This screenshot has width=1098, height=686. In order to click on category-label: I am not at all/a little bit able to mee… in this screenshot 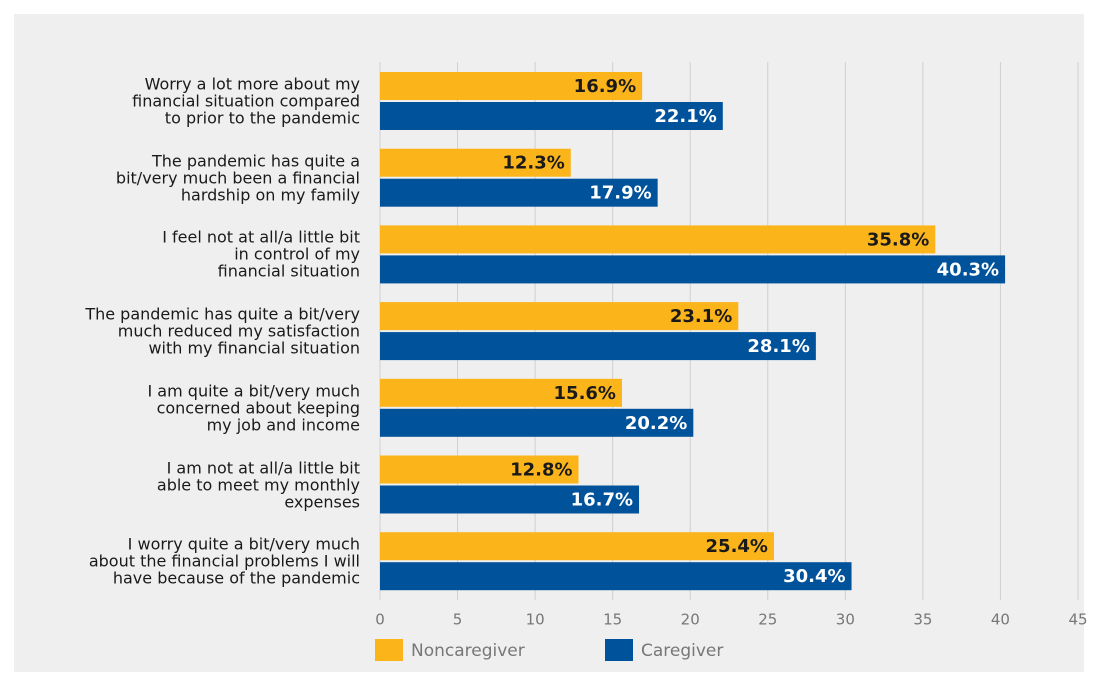, I will do `click(258, 484)`.